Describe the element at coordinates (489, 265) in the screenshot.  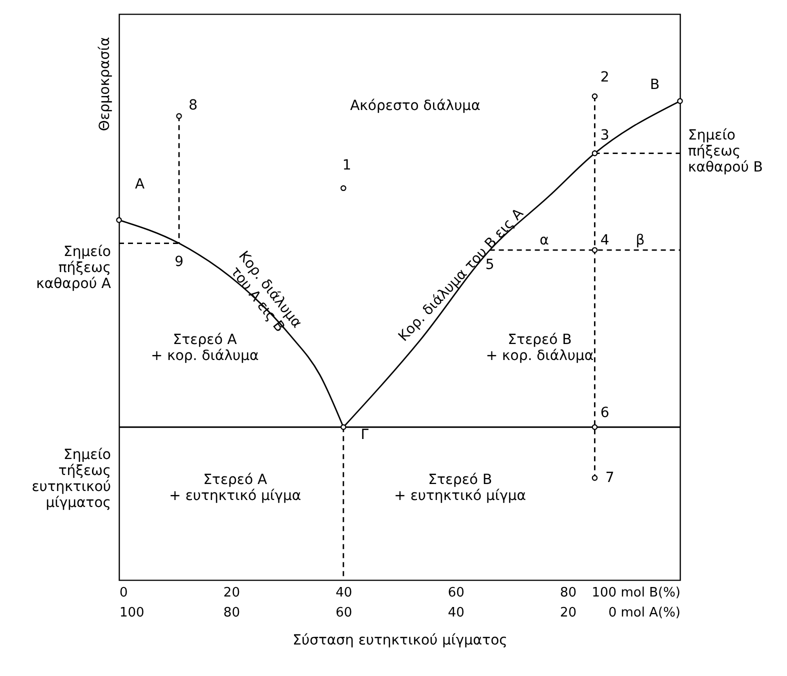
I see `annotation: 5` at that location.